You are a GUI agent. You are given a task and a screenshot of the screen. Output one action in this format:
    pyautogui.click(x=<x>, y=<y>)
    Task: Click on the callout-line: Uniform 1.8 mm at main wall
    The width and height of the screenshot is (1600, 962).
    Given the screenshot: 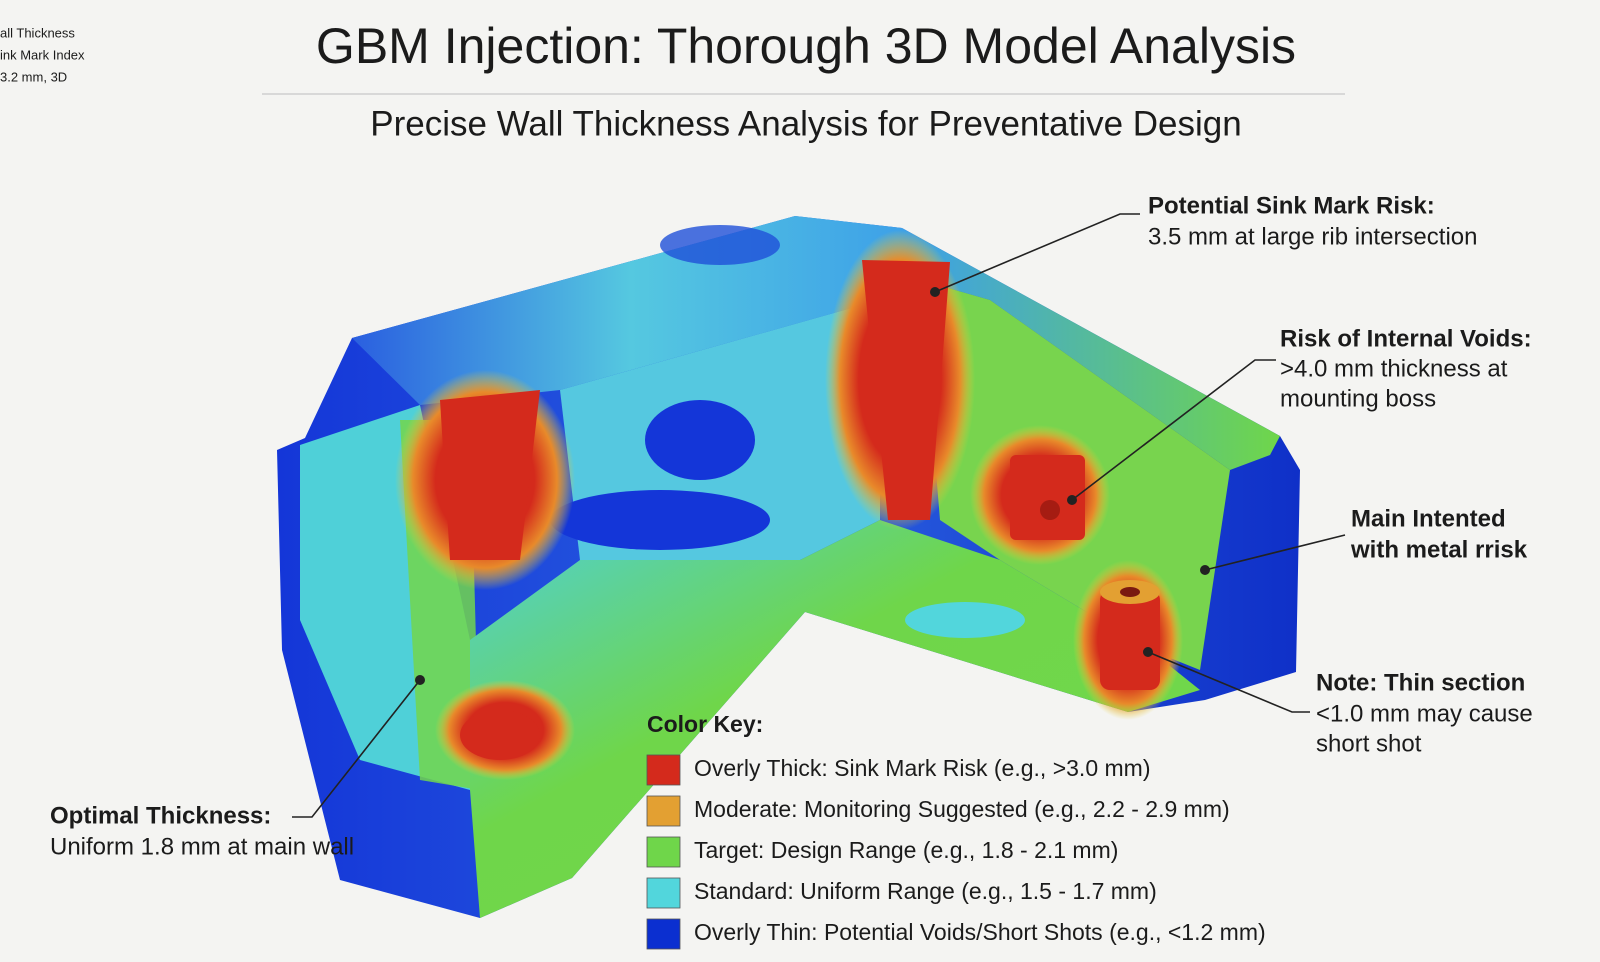 What is the action you would take?
    pyautogui.click(x=202, y=846)
    